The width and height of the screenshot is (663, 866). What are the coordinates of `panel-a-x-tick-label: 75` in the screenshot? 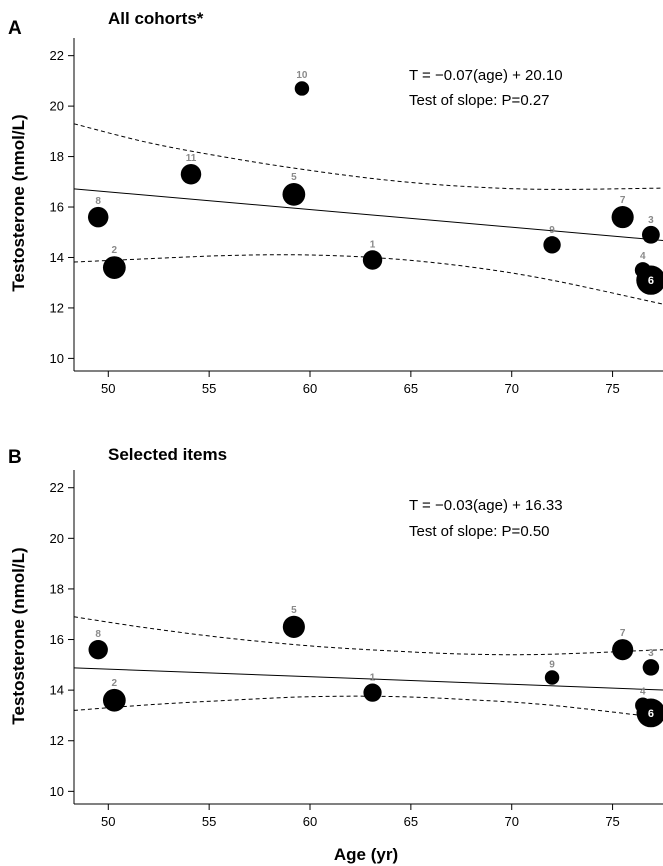 It's located at (612, 388).